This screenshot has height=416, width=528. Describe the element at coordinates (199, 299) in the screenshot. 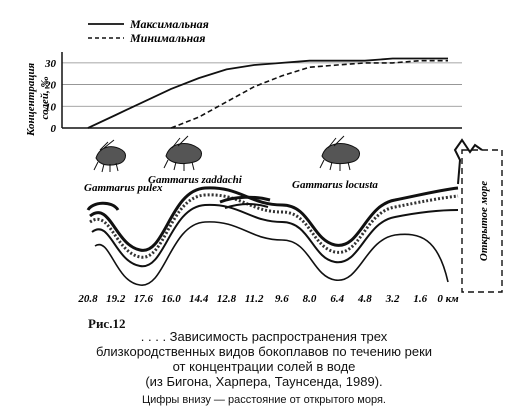

I see `distance-tick-label: 14.4` at that location.